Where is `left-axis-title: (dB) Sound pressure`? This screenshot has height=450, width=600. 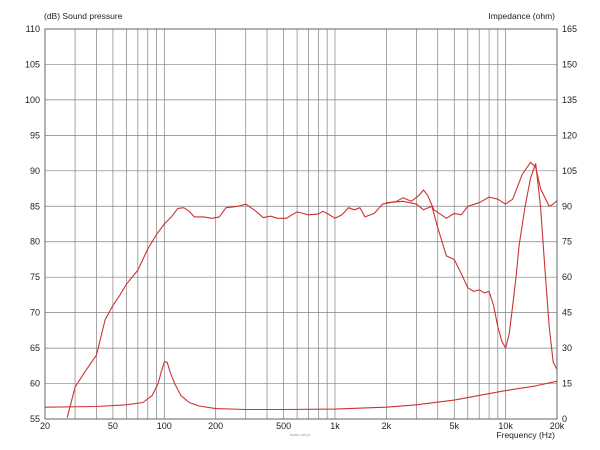 left-axis-title: (dB) Sound pressure is located at coordinates (83, 16).